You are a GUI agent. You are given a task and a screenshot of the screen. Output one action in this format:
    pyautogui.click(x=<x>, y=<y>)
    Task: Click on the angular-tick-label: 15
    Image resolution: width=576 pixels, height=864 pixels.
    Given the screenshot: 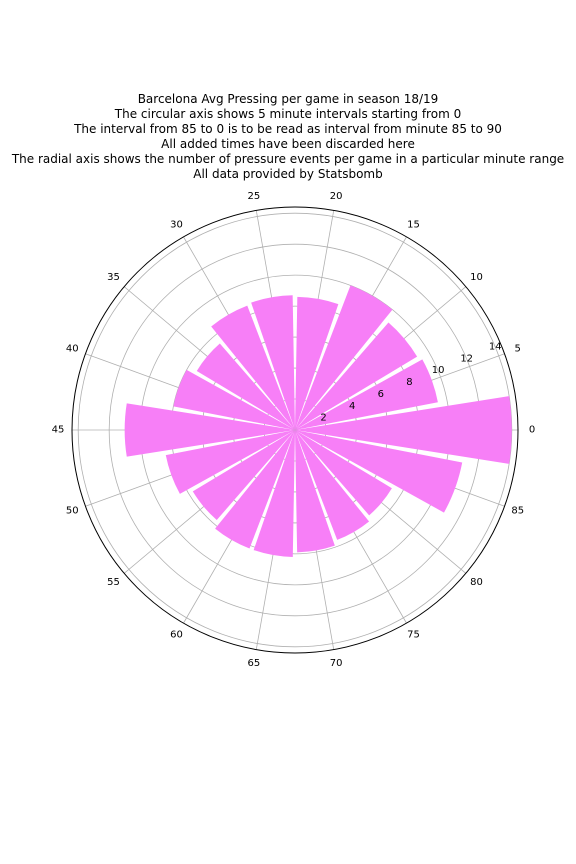 What is the action you would take?
    pyautogui.click(x=413, y=224)
    